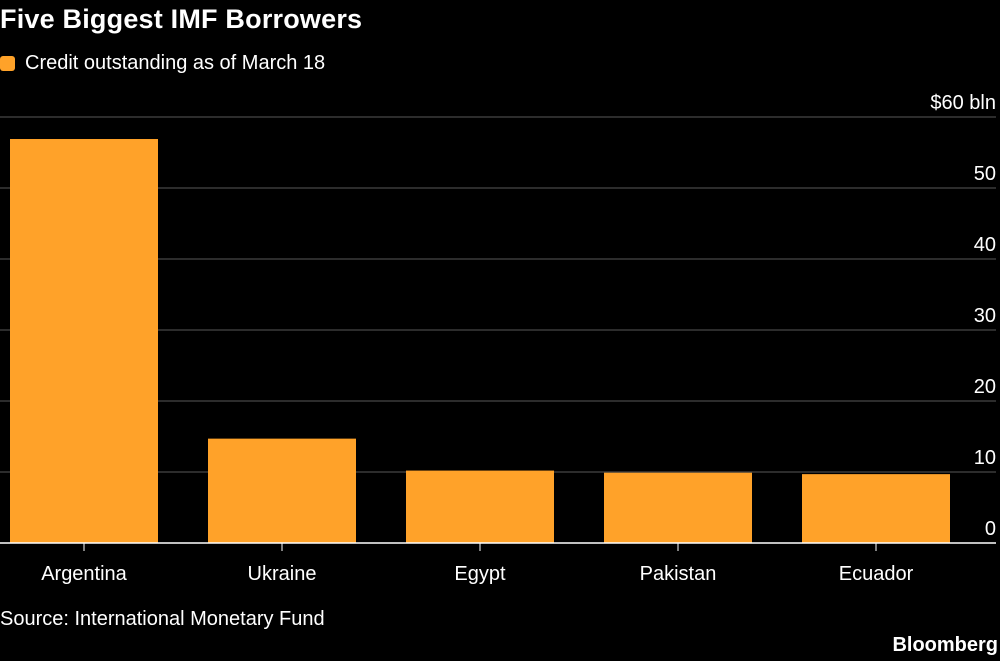  What do you see at coordinates (876, 508) in the screenshot?
I see `bar-ecuador` at bounding box center [876, 508].